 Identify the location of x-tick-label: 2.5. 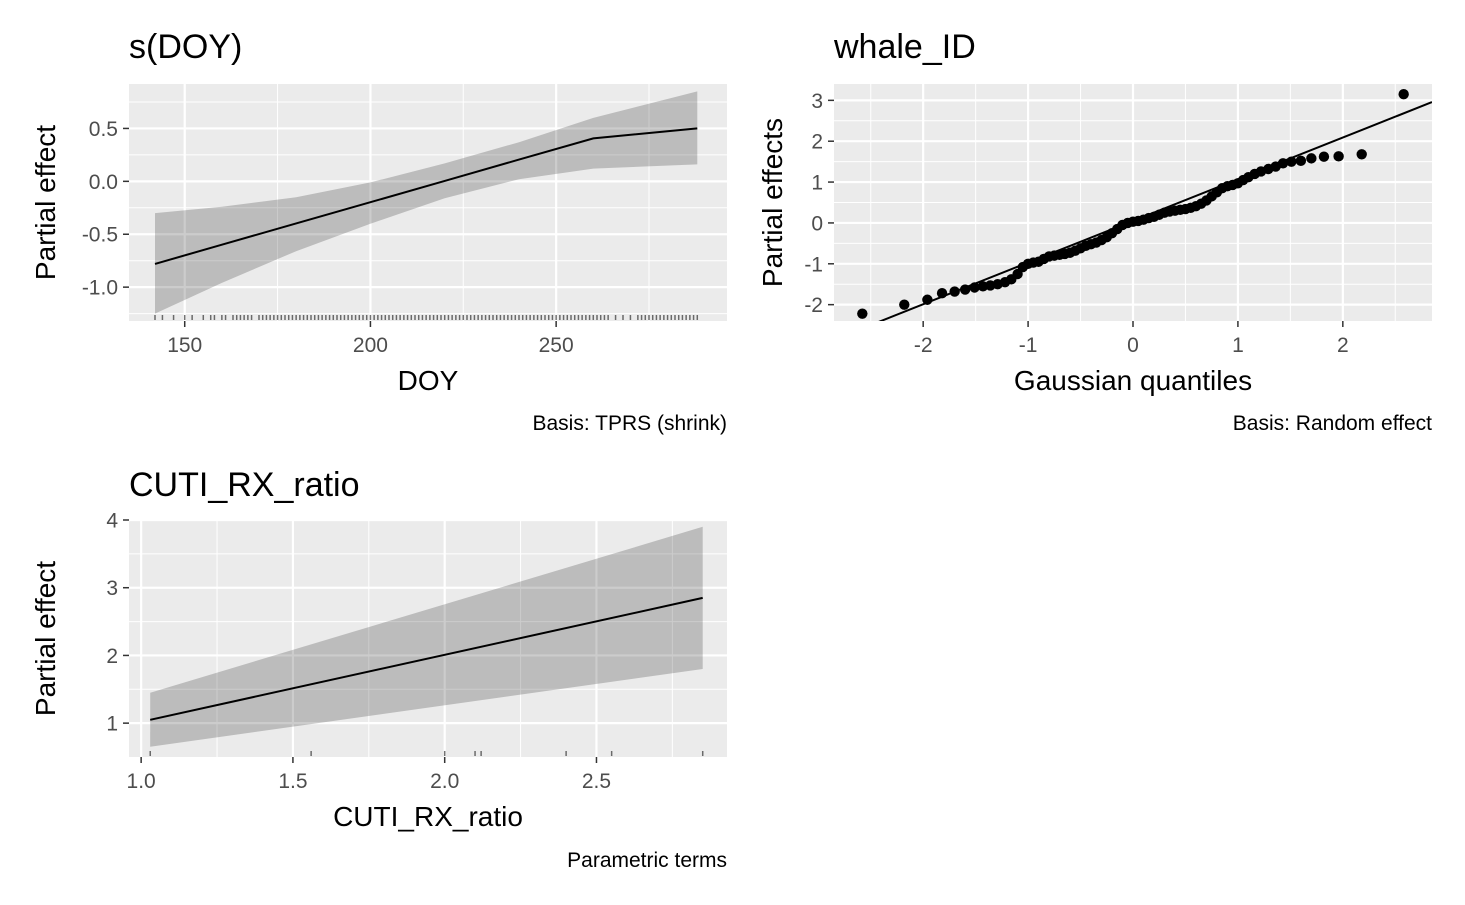
(596, 781).